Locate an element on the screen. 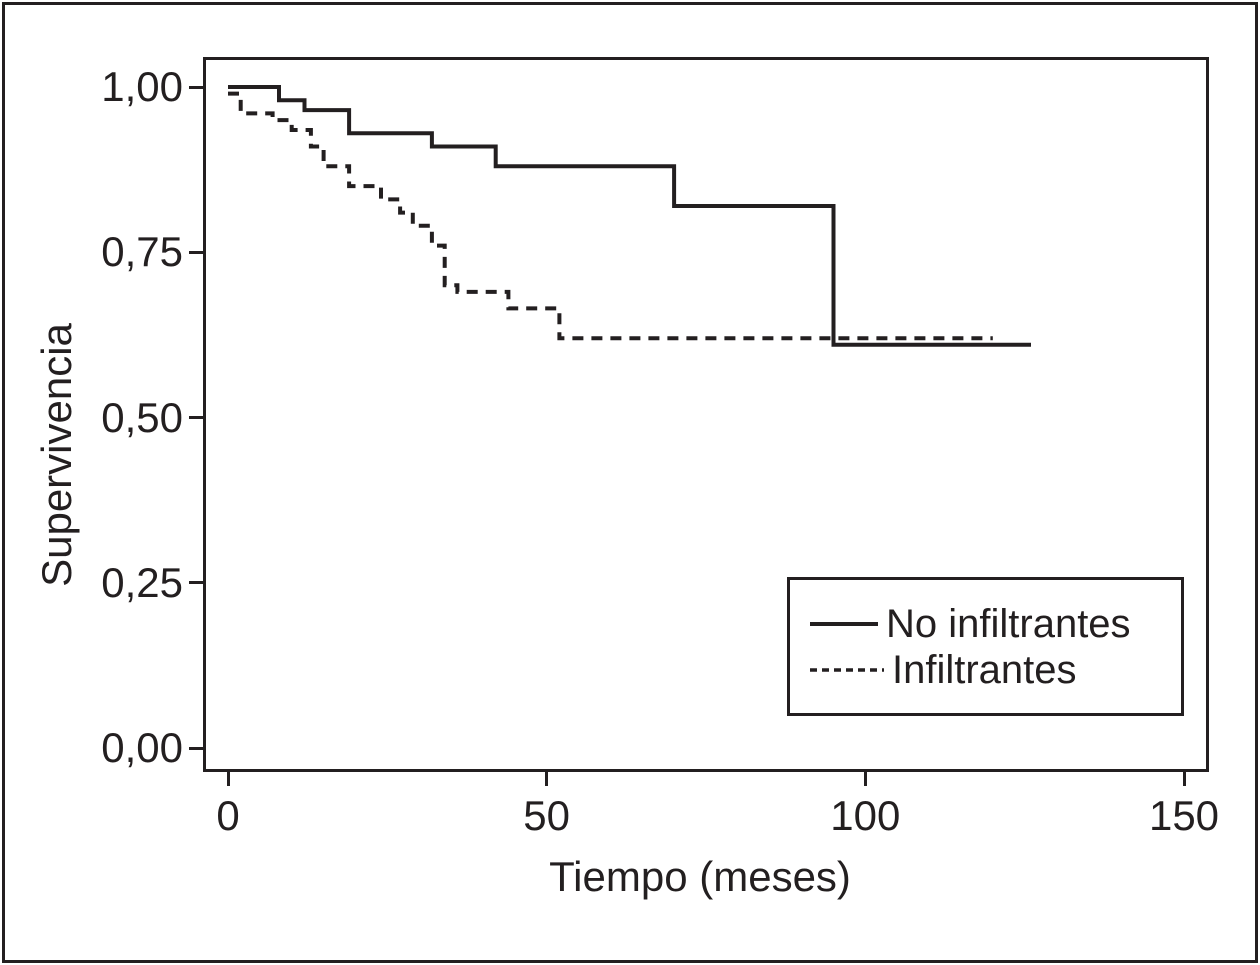 Image resolution: width=1260 pixels, height=965 pixels. dashed-line-swatch-icon is located at coordinates (847, 669).